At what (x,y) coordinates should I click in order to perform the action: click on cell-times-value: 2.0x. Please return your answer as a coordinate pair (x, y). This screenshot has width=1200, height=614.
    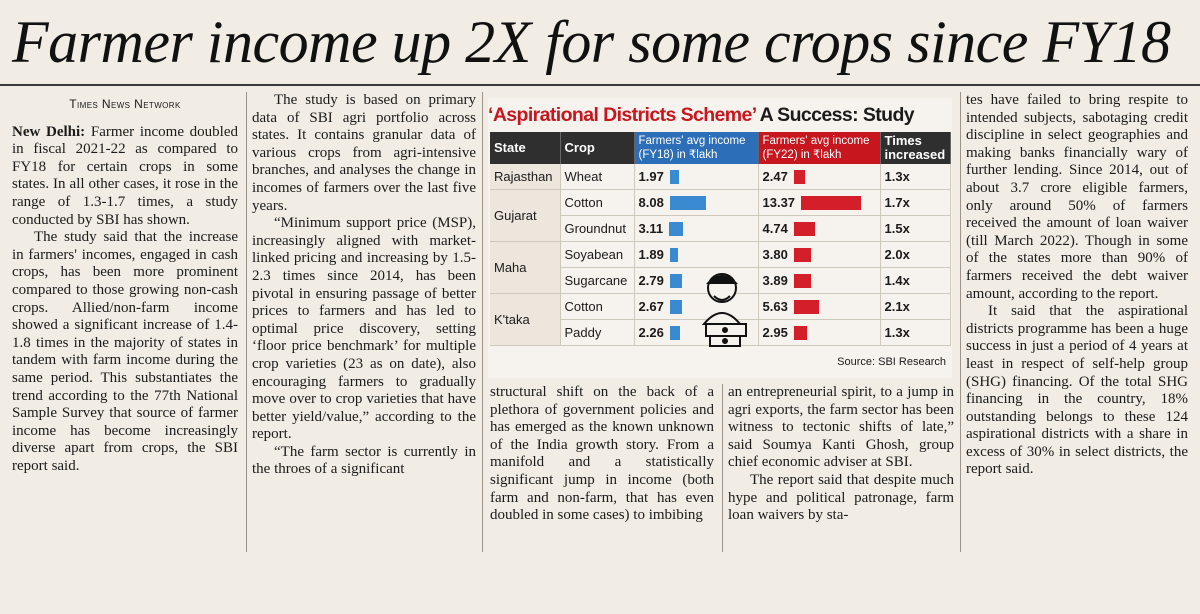
    Looking at the image, I should click on (897, 254).